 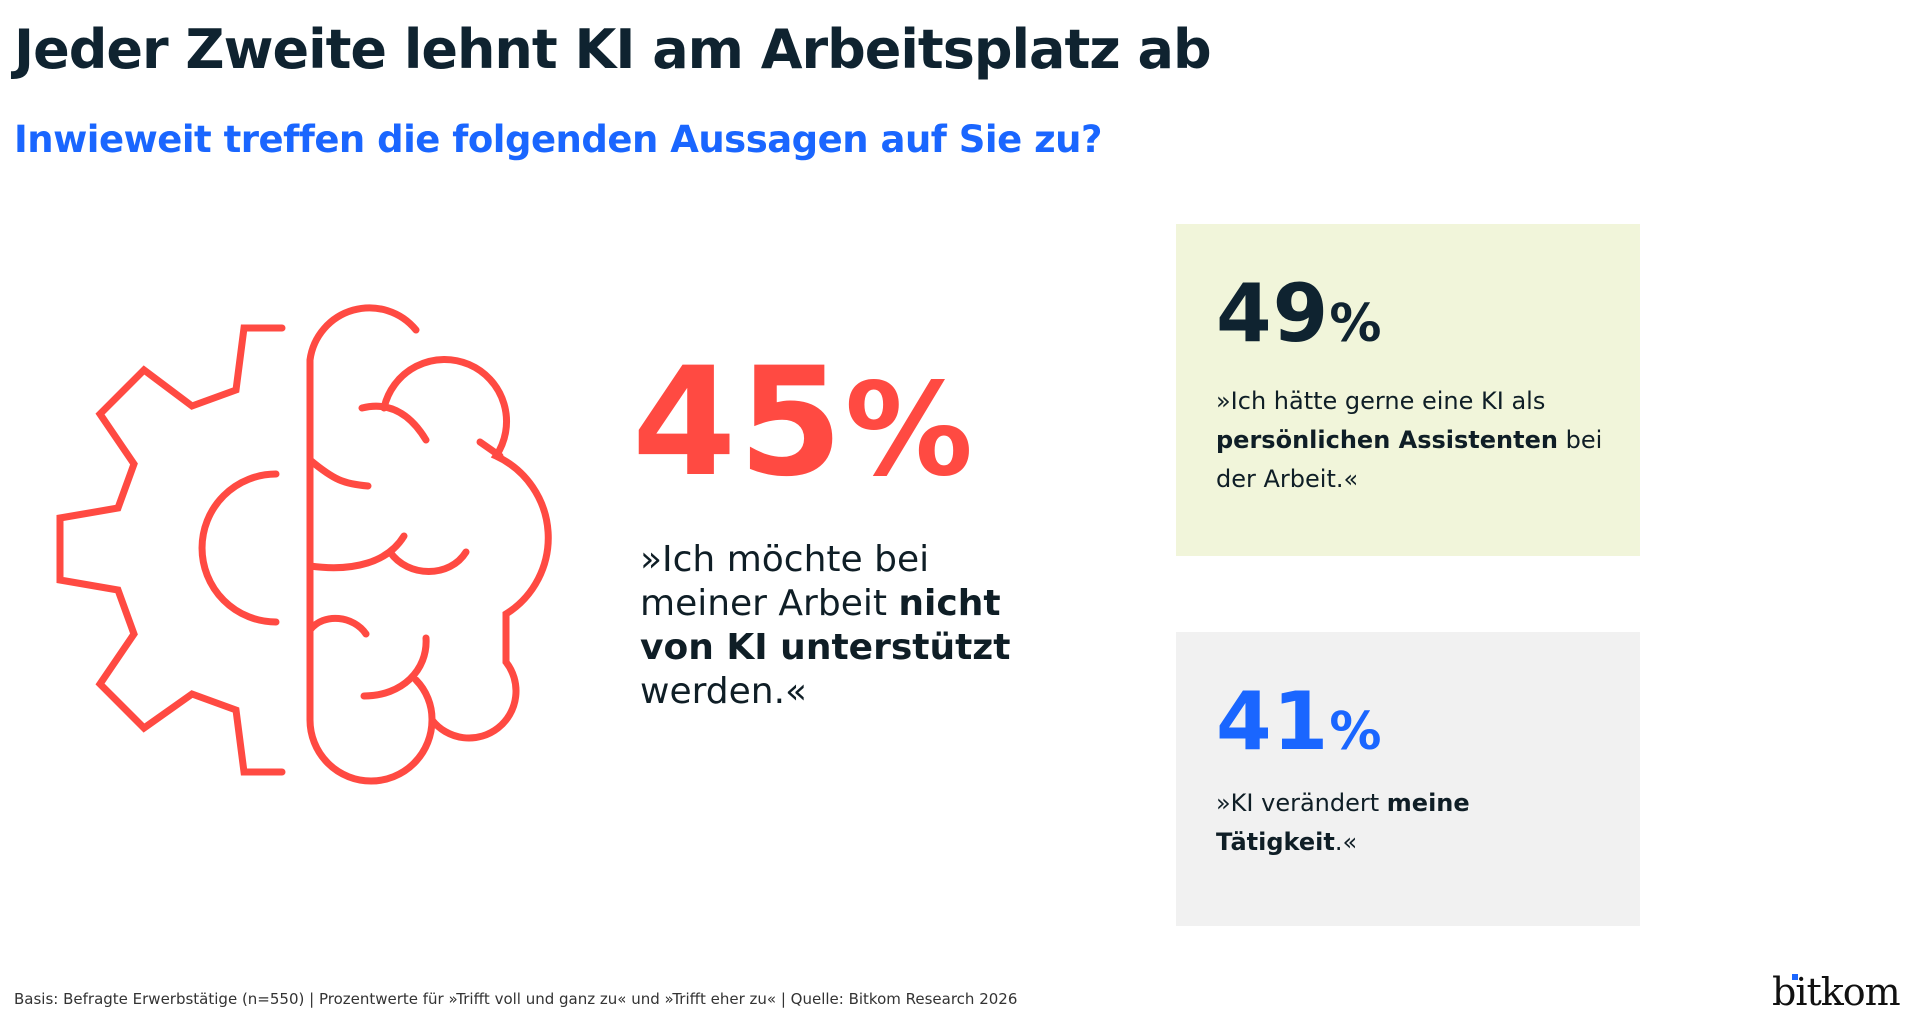 I want to click on quote-part-bold: nicht von KI unterstützt, so click(x=825, y=625).